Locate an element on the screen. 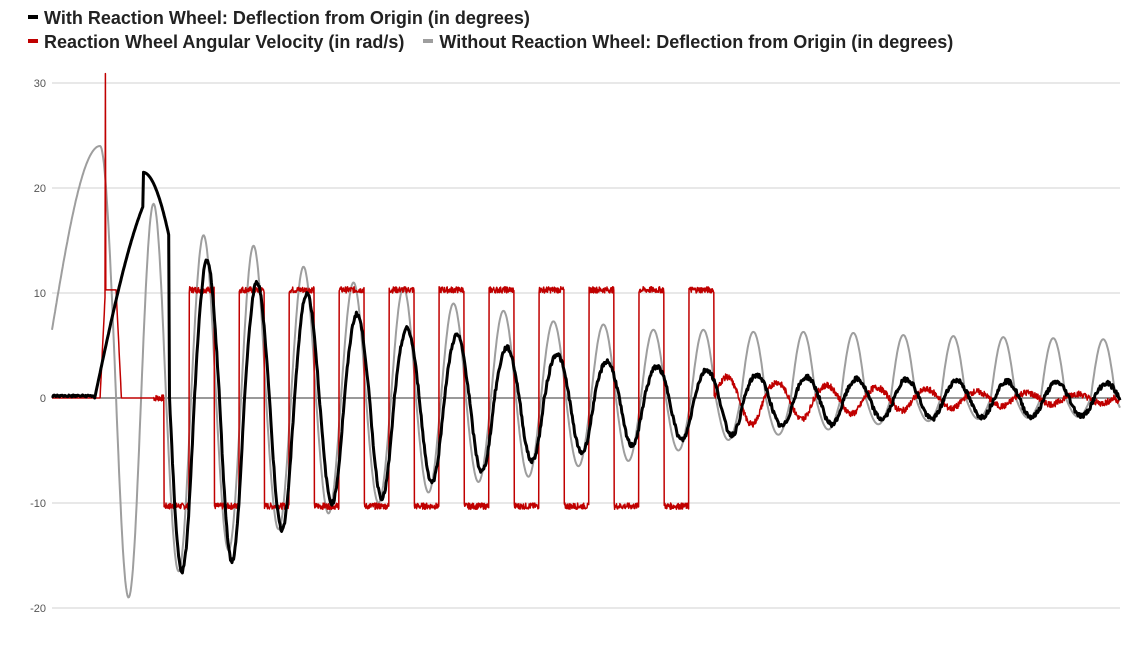 This screenshot has height=645, width=1147. y-tick-label: 10 is located at coordinates (40, 294).